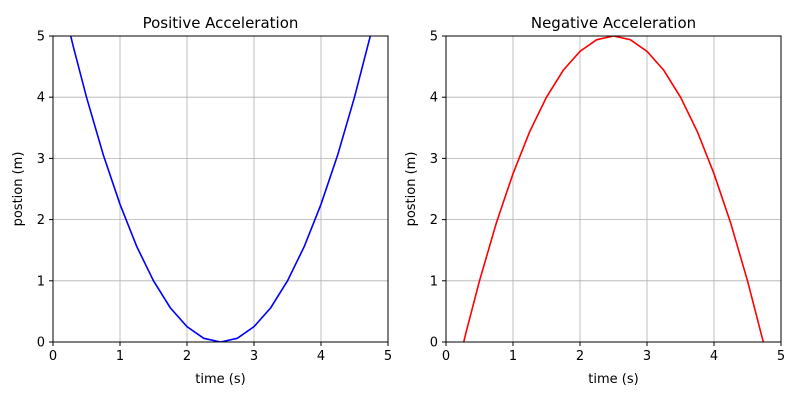 The image size is (800, 404). Describe the element at coordinates (221, 23) in the screenshot. I see `chart-title: Positive Acceleration` at that location.